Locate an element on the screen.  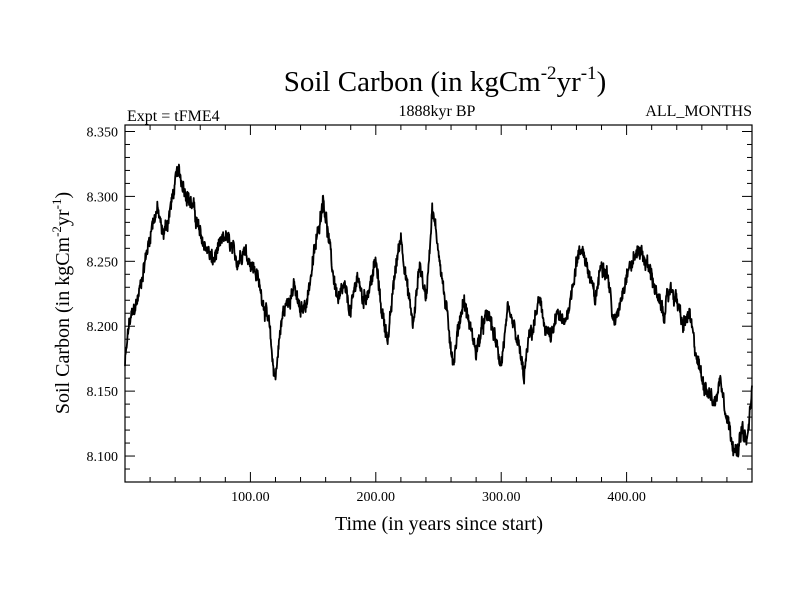
x-axis-label: Time (in years since start) is located at coordinates (439, 524).